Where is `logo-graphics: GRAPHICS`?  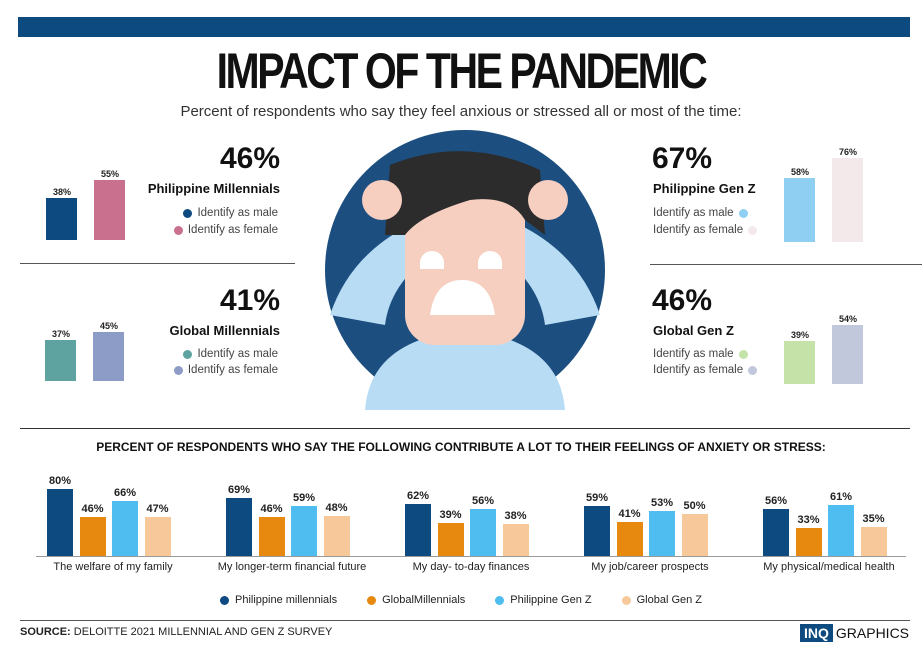 logo-graphics: GRAPHICS is located at coordinates (872, 633).